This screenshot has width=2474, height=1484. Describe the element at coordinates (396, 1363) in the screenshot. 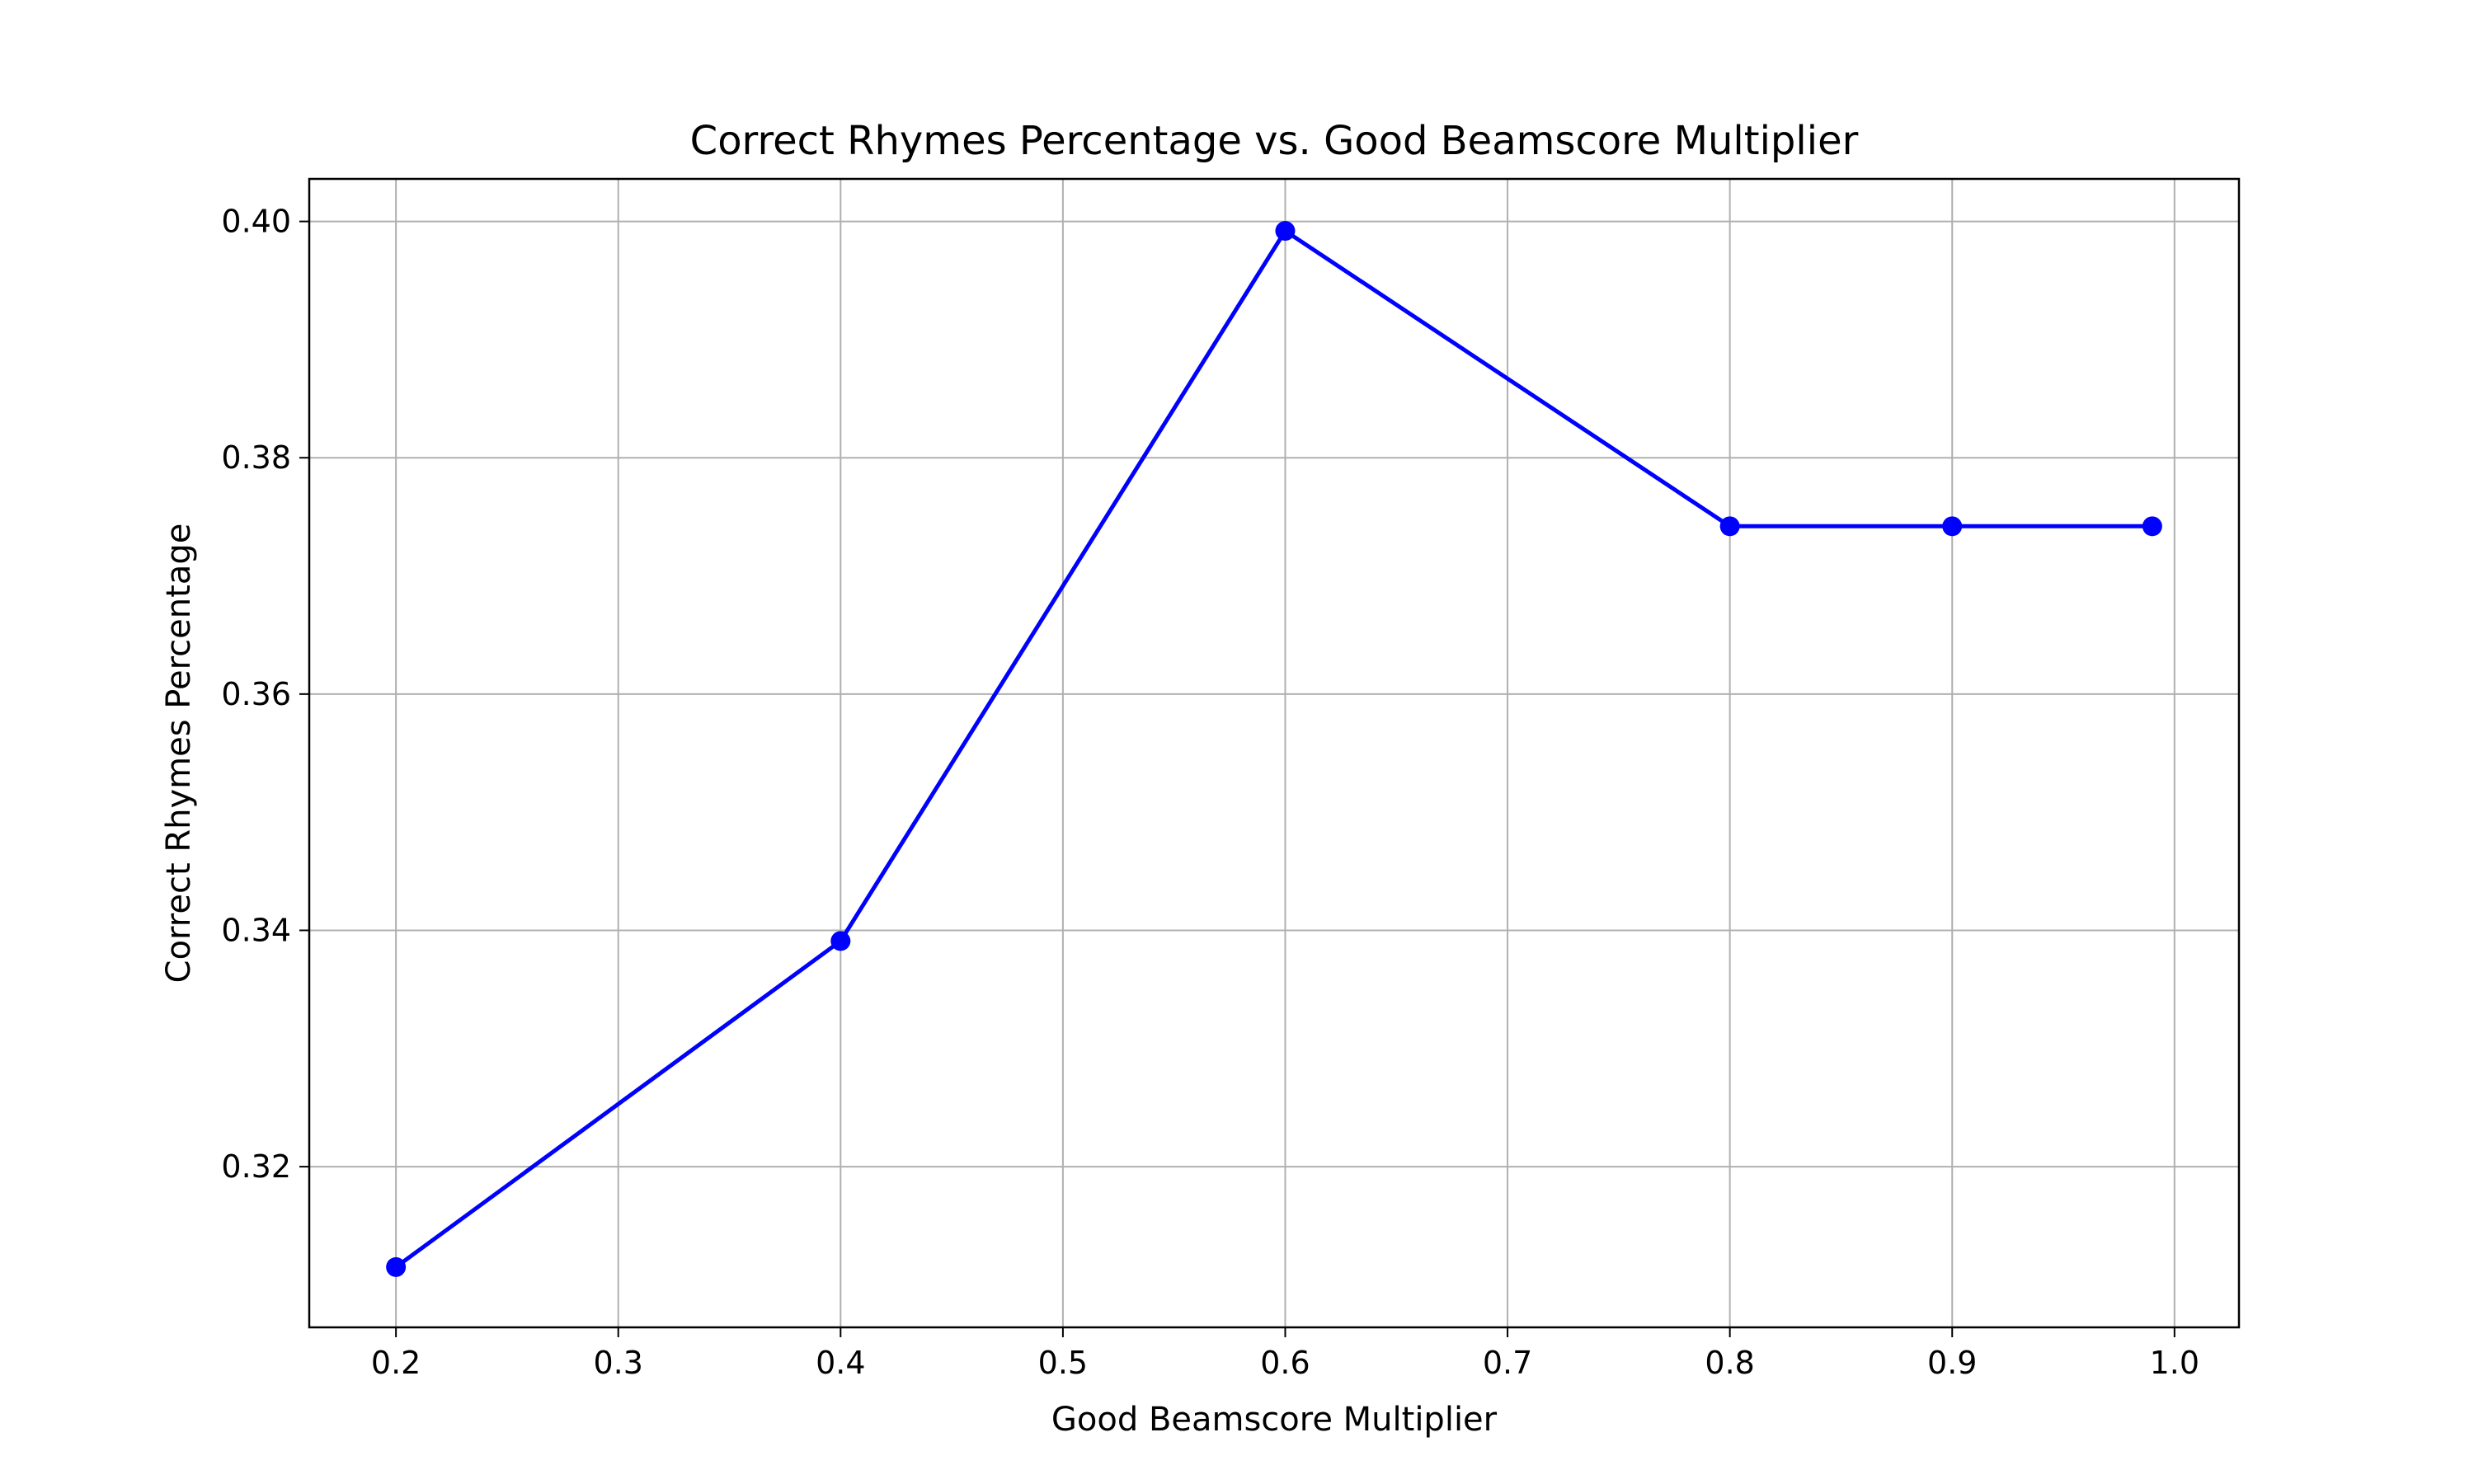

I see `x-tick-label: 0.2` at that location.